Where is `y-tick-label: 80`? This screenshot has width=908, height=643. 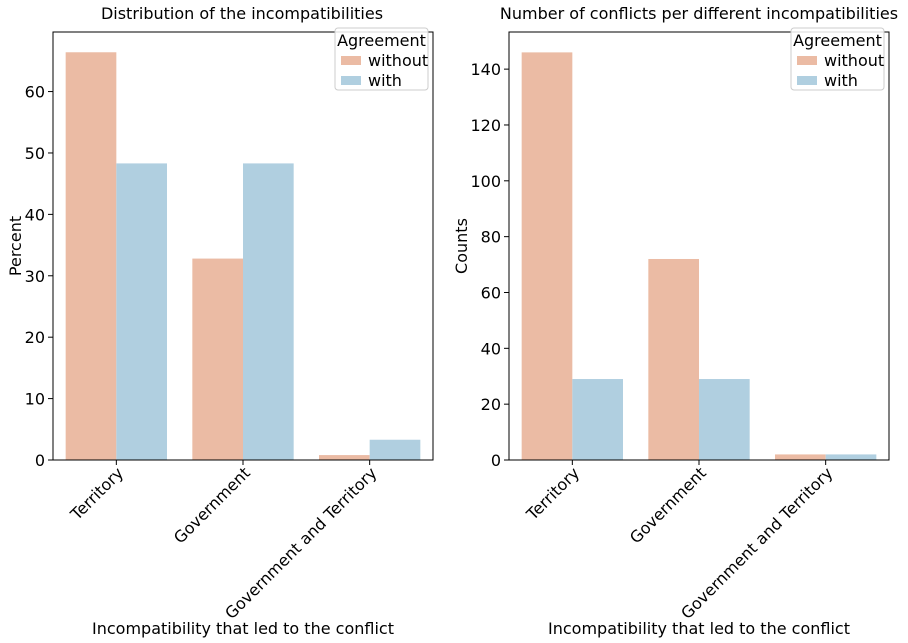
y-tick-label: 80 is located at coordinates (491, 237).